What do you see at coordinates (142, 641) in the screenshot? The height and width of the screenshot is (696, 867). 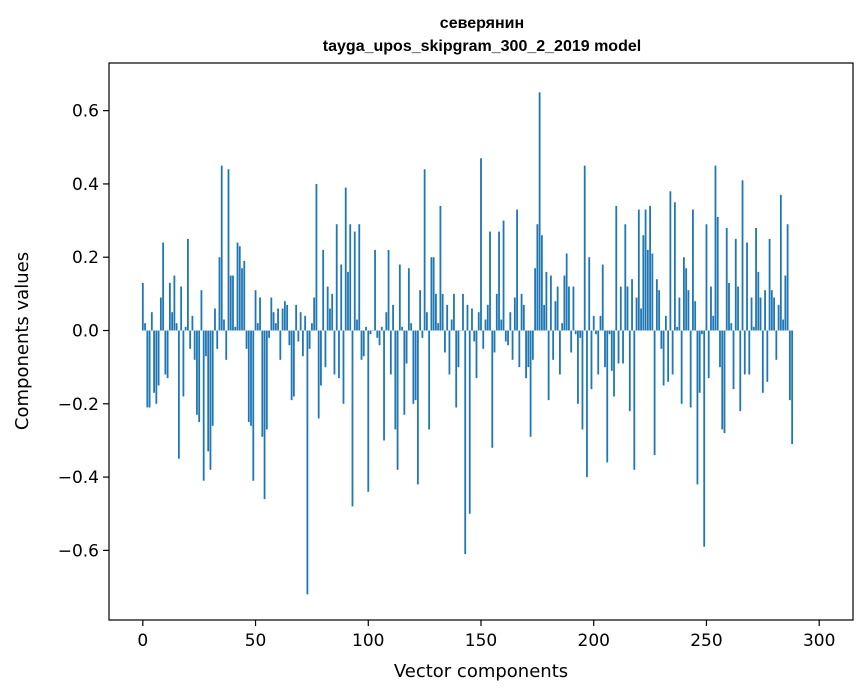 I see `x-tick-label: 0` at bounding box center [142, 641].